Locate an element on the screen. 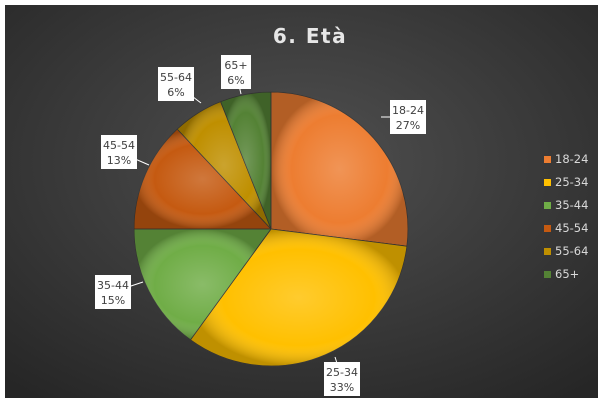 This screenshot has width=603, height=403. legend-item-25-34: 25-34 is located at coordinates (566, 182).